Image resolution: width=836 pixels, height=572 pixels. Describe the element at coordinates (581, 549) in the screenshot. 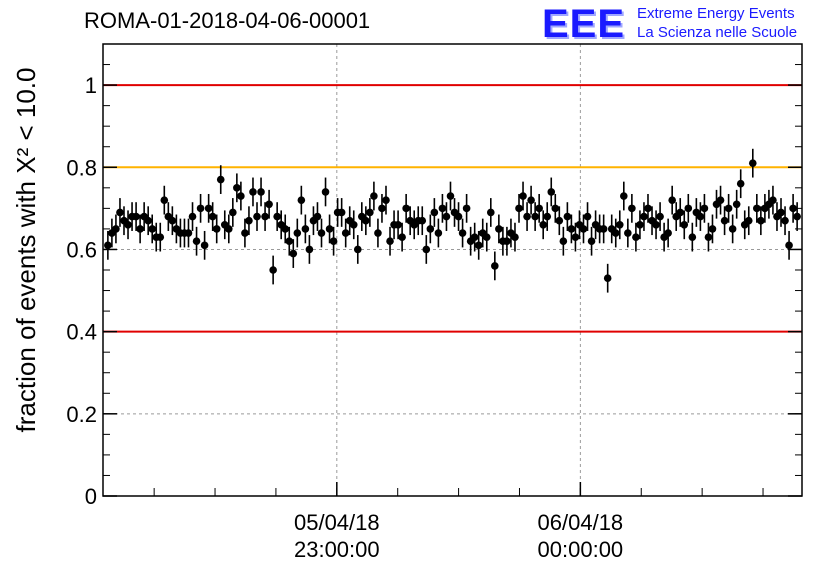

I see `x-tick-label-time: 00:00:00` at that location.